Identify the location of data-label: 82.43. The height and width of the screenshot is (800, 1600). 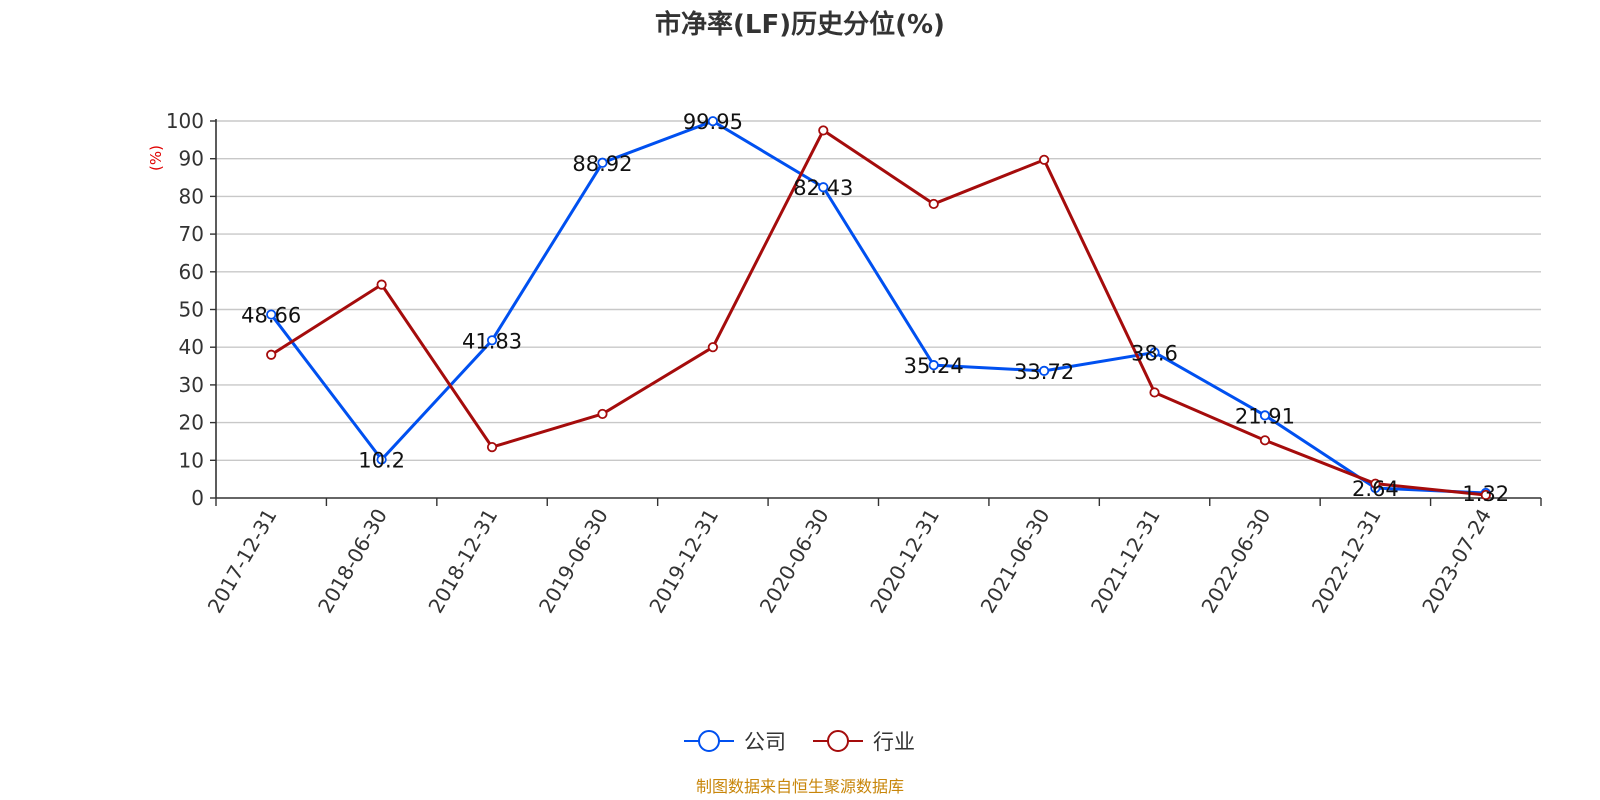
(823, 188).